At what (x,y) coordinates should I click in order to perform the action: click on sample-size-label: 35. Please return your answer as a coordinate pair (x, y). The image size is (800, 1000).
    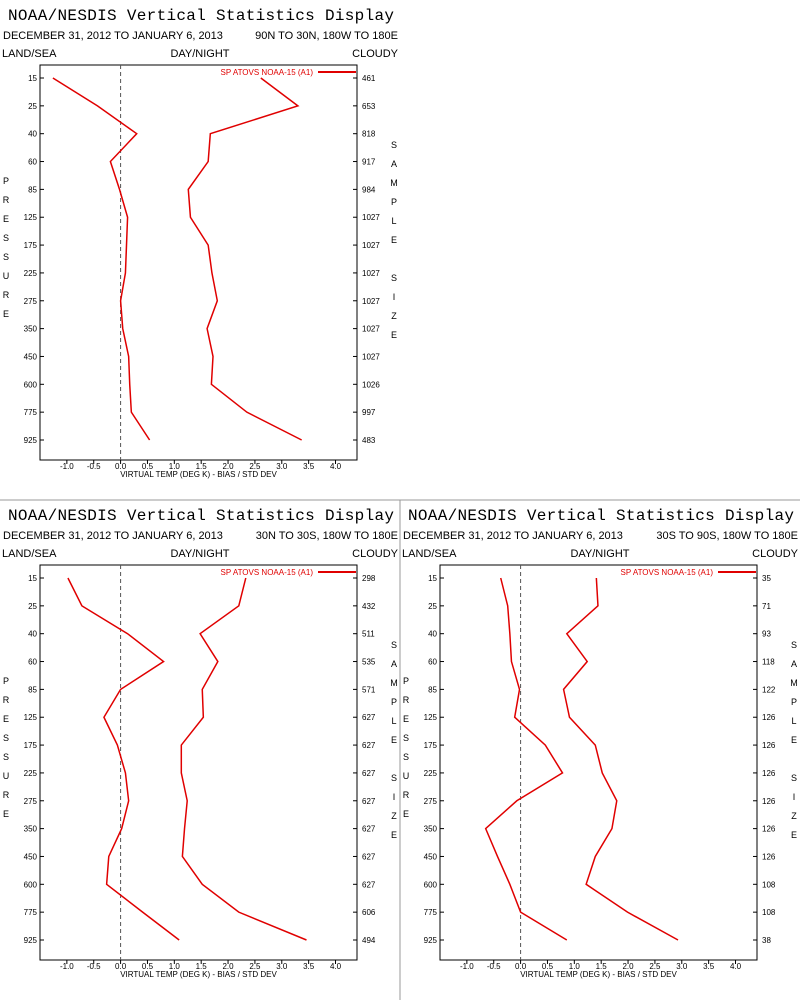
    Looking at the image, I should click on (766, 578).